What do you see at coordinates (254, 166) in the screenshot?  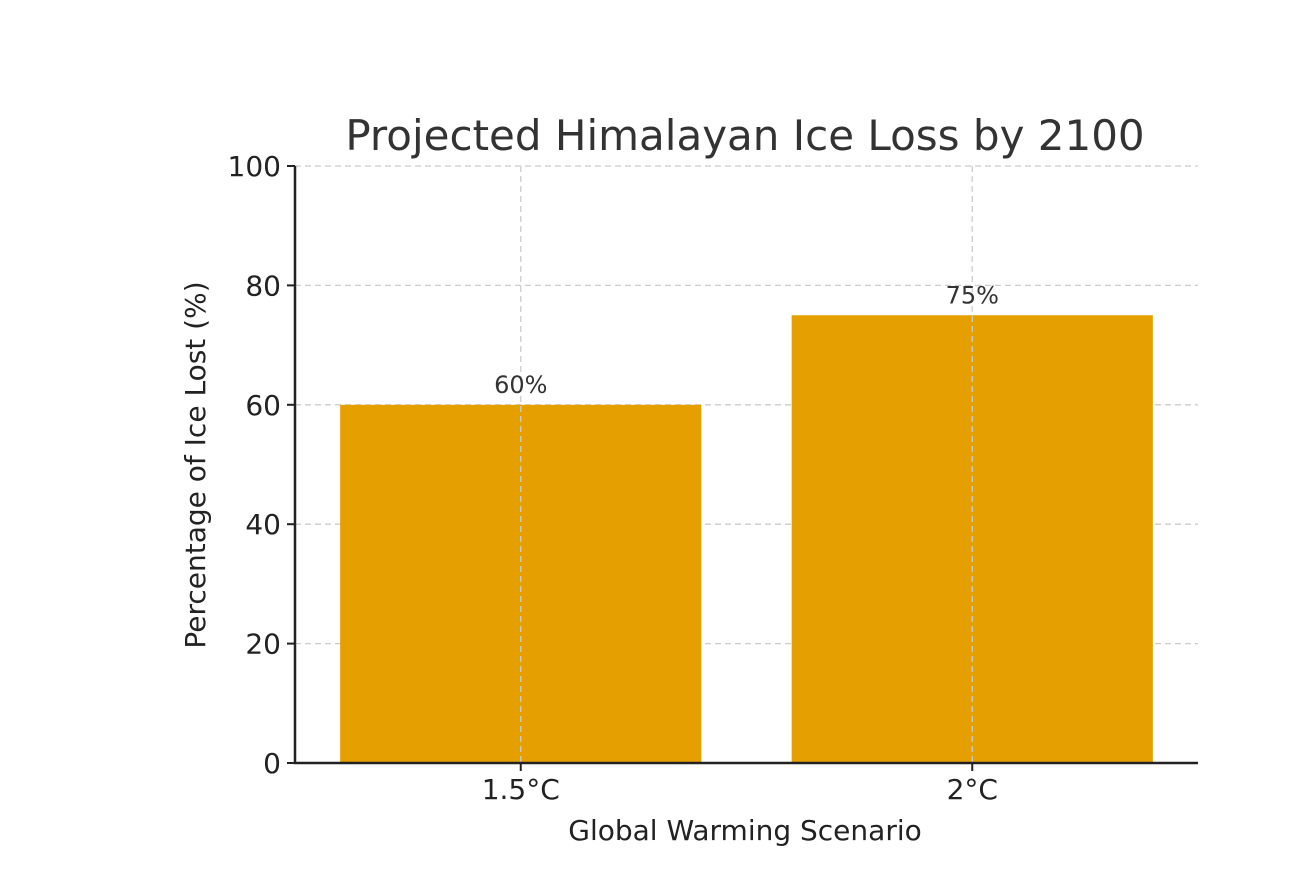 I see `y-tick-label: 100` at bounding box center [254, 166].